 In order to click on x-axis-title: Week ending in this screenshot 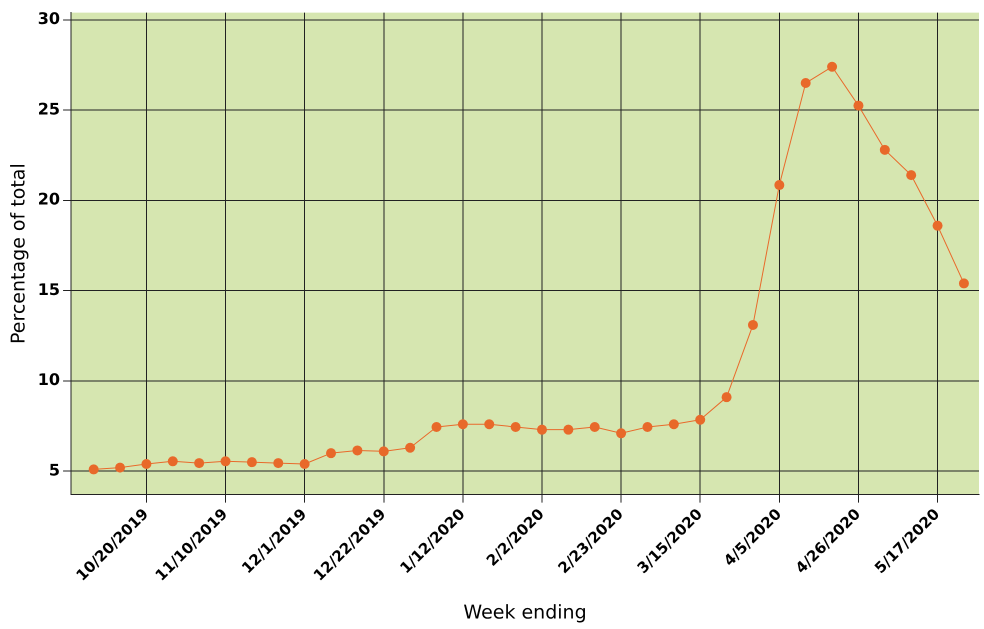, I will do `click(525, 613)`.